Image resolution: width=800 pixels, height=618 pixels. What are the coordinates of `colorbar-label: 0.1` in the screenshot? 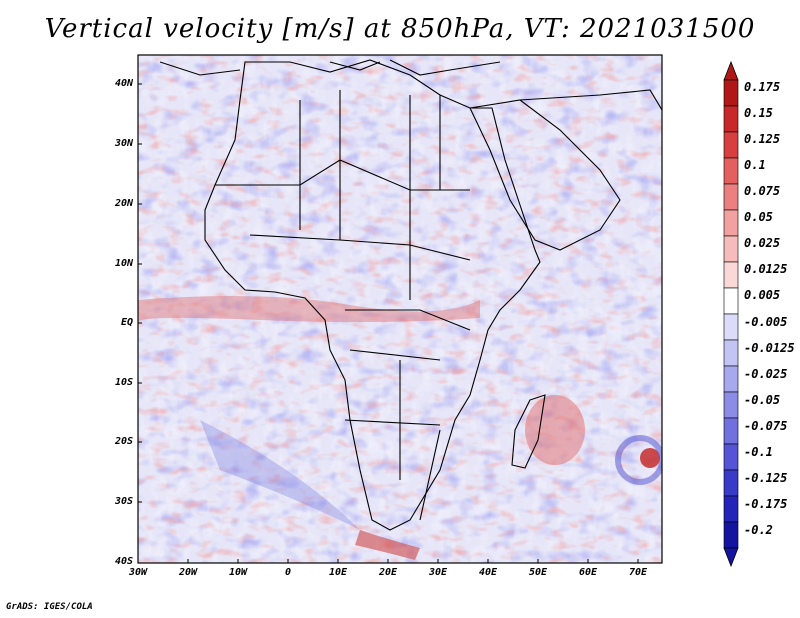 It's located at (755, 165).